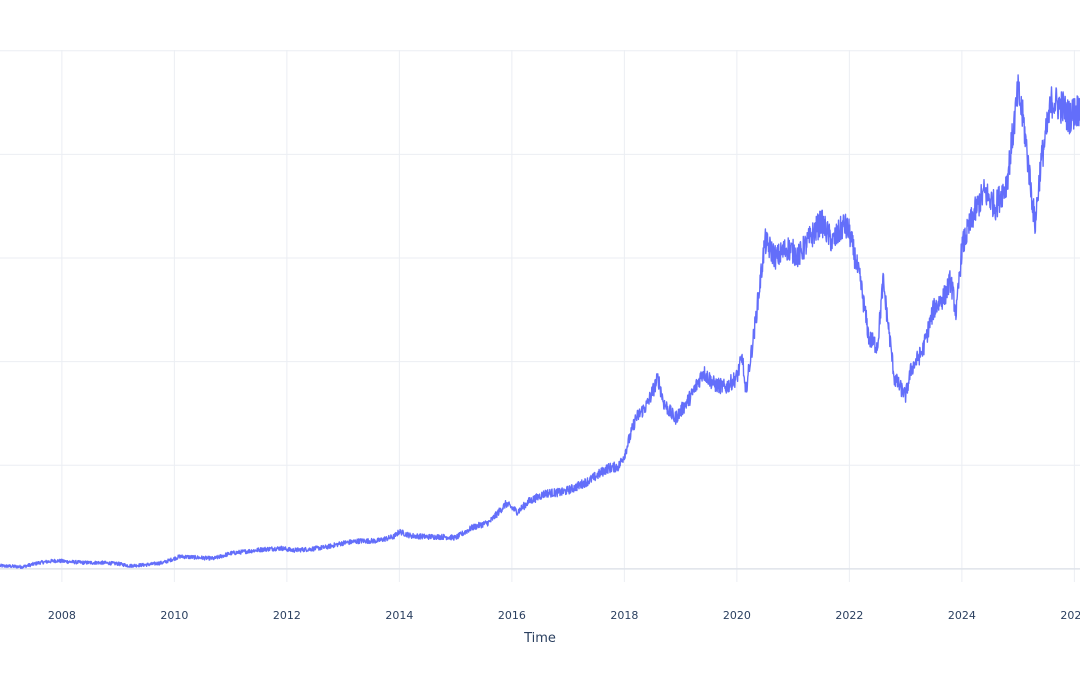 This screenshot has height=675, width=1080. I want to click on x-tick-label-2020: 2020, so click(737, 615).